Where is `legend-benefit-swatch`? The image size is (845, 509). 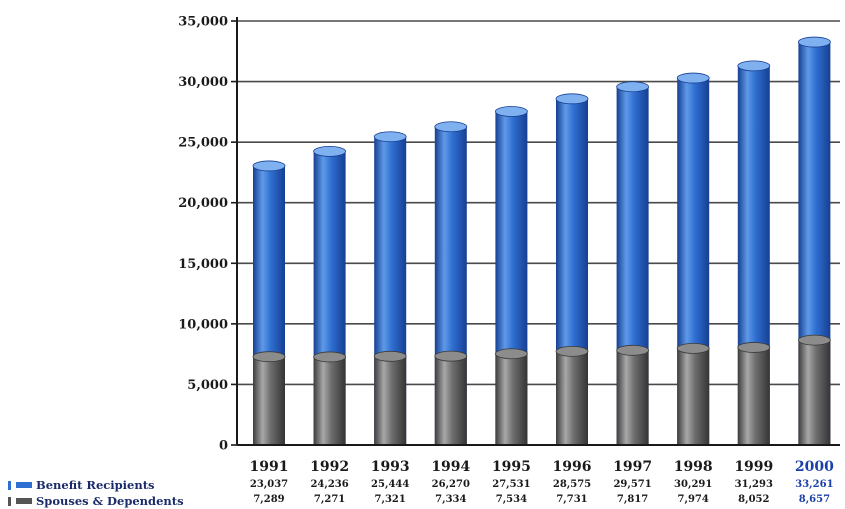 legend-benefit-swatch is located at coordinates (24, 485).